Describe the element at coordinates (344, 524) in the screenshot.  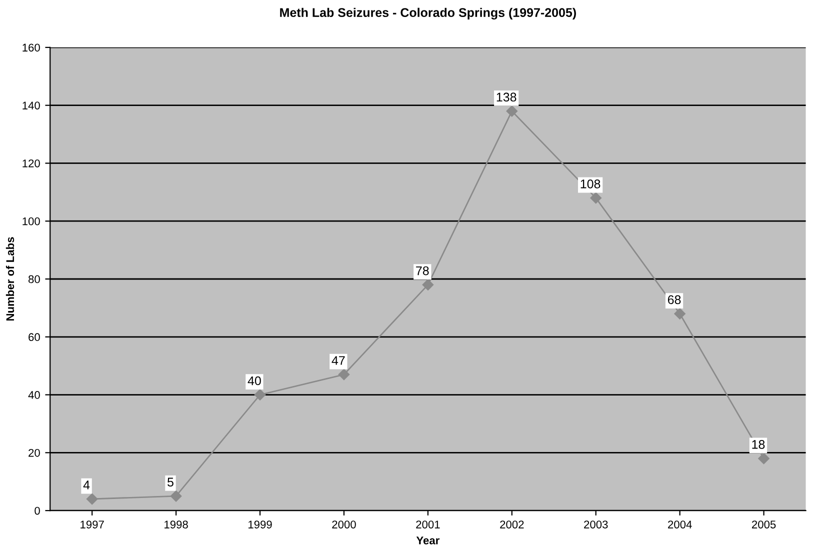
I see `x-tick-label: 2000` at that location.